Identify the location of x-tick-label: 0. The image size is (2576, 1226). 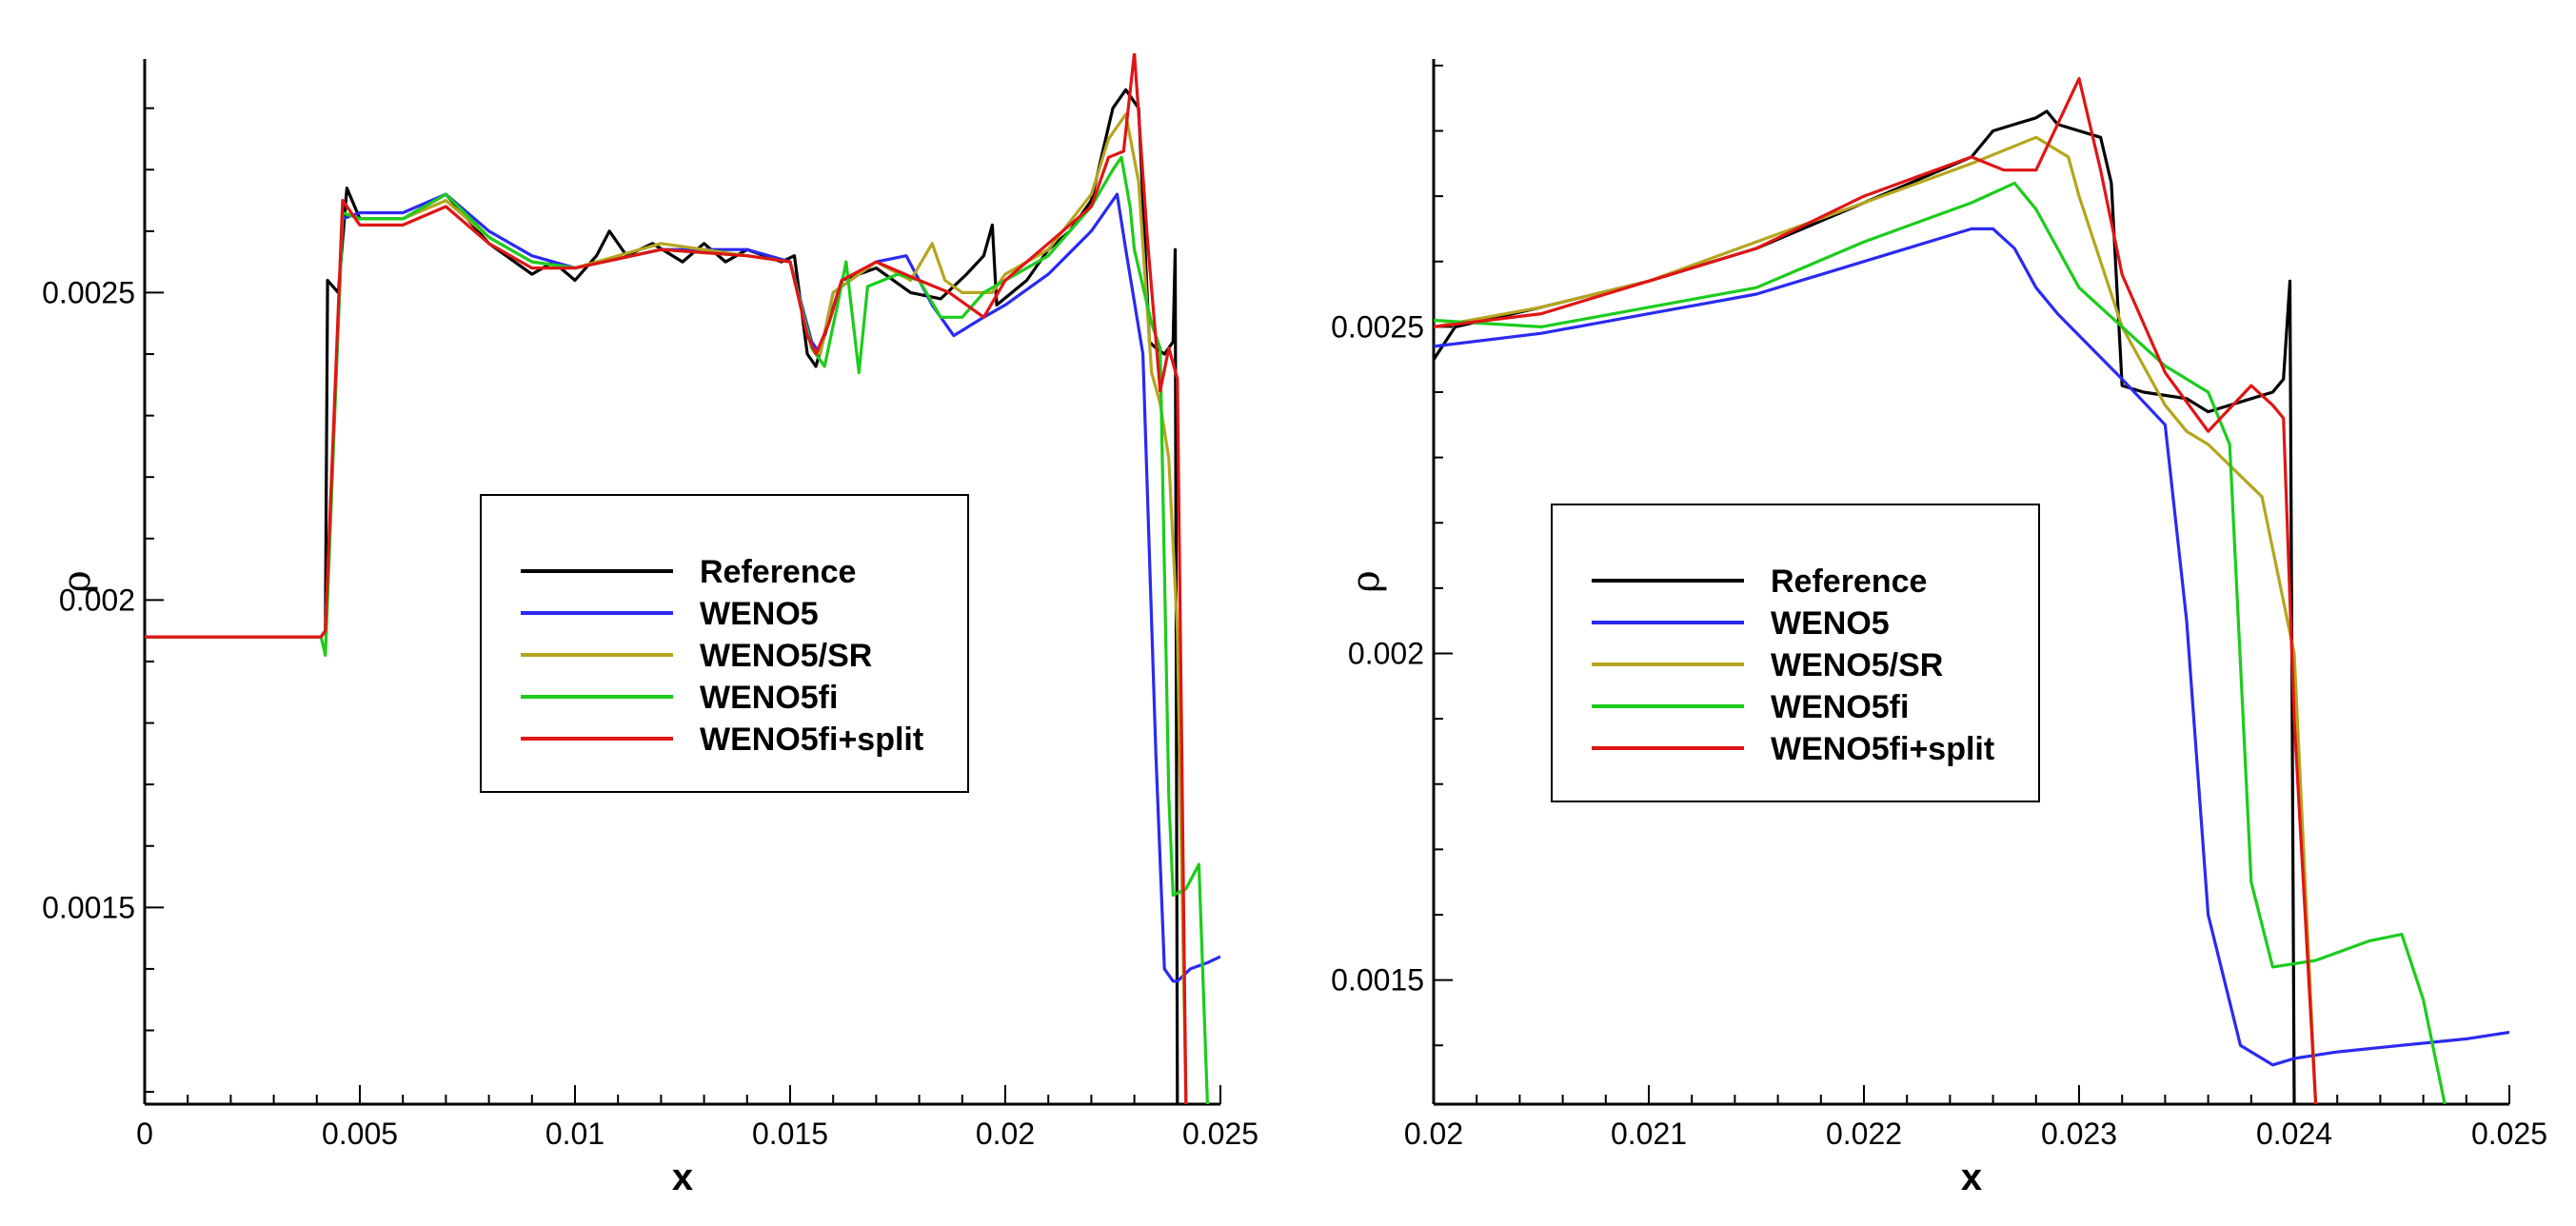
(144, 1134).